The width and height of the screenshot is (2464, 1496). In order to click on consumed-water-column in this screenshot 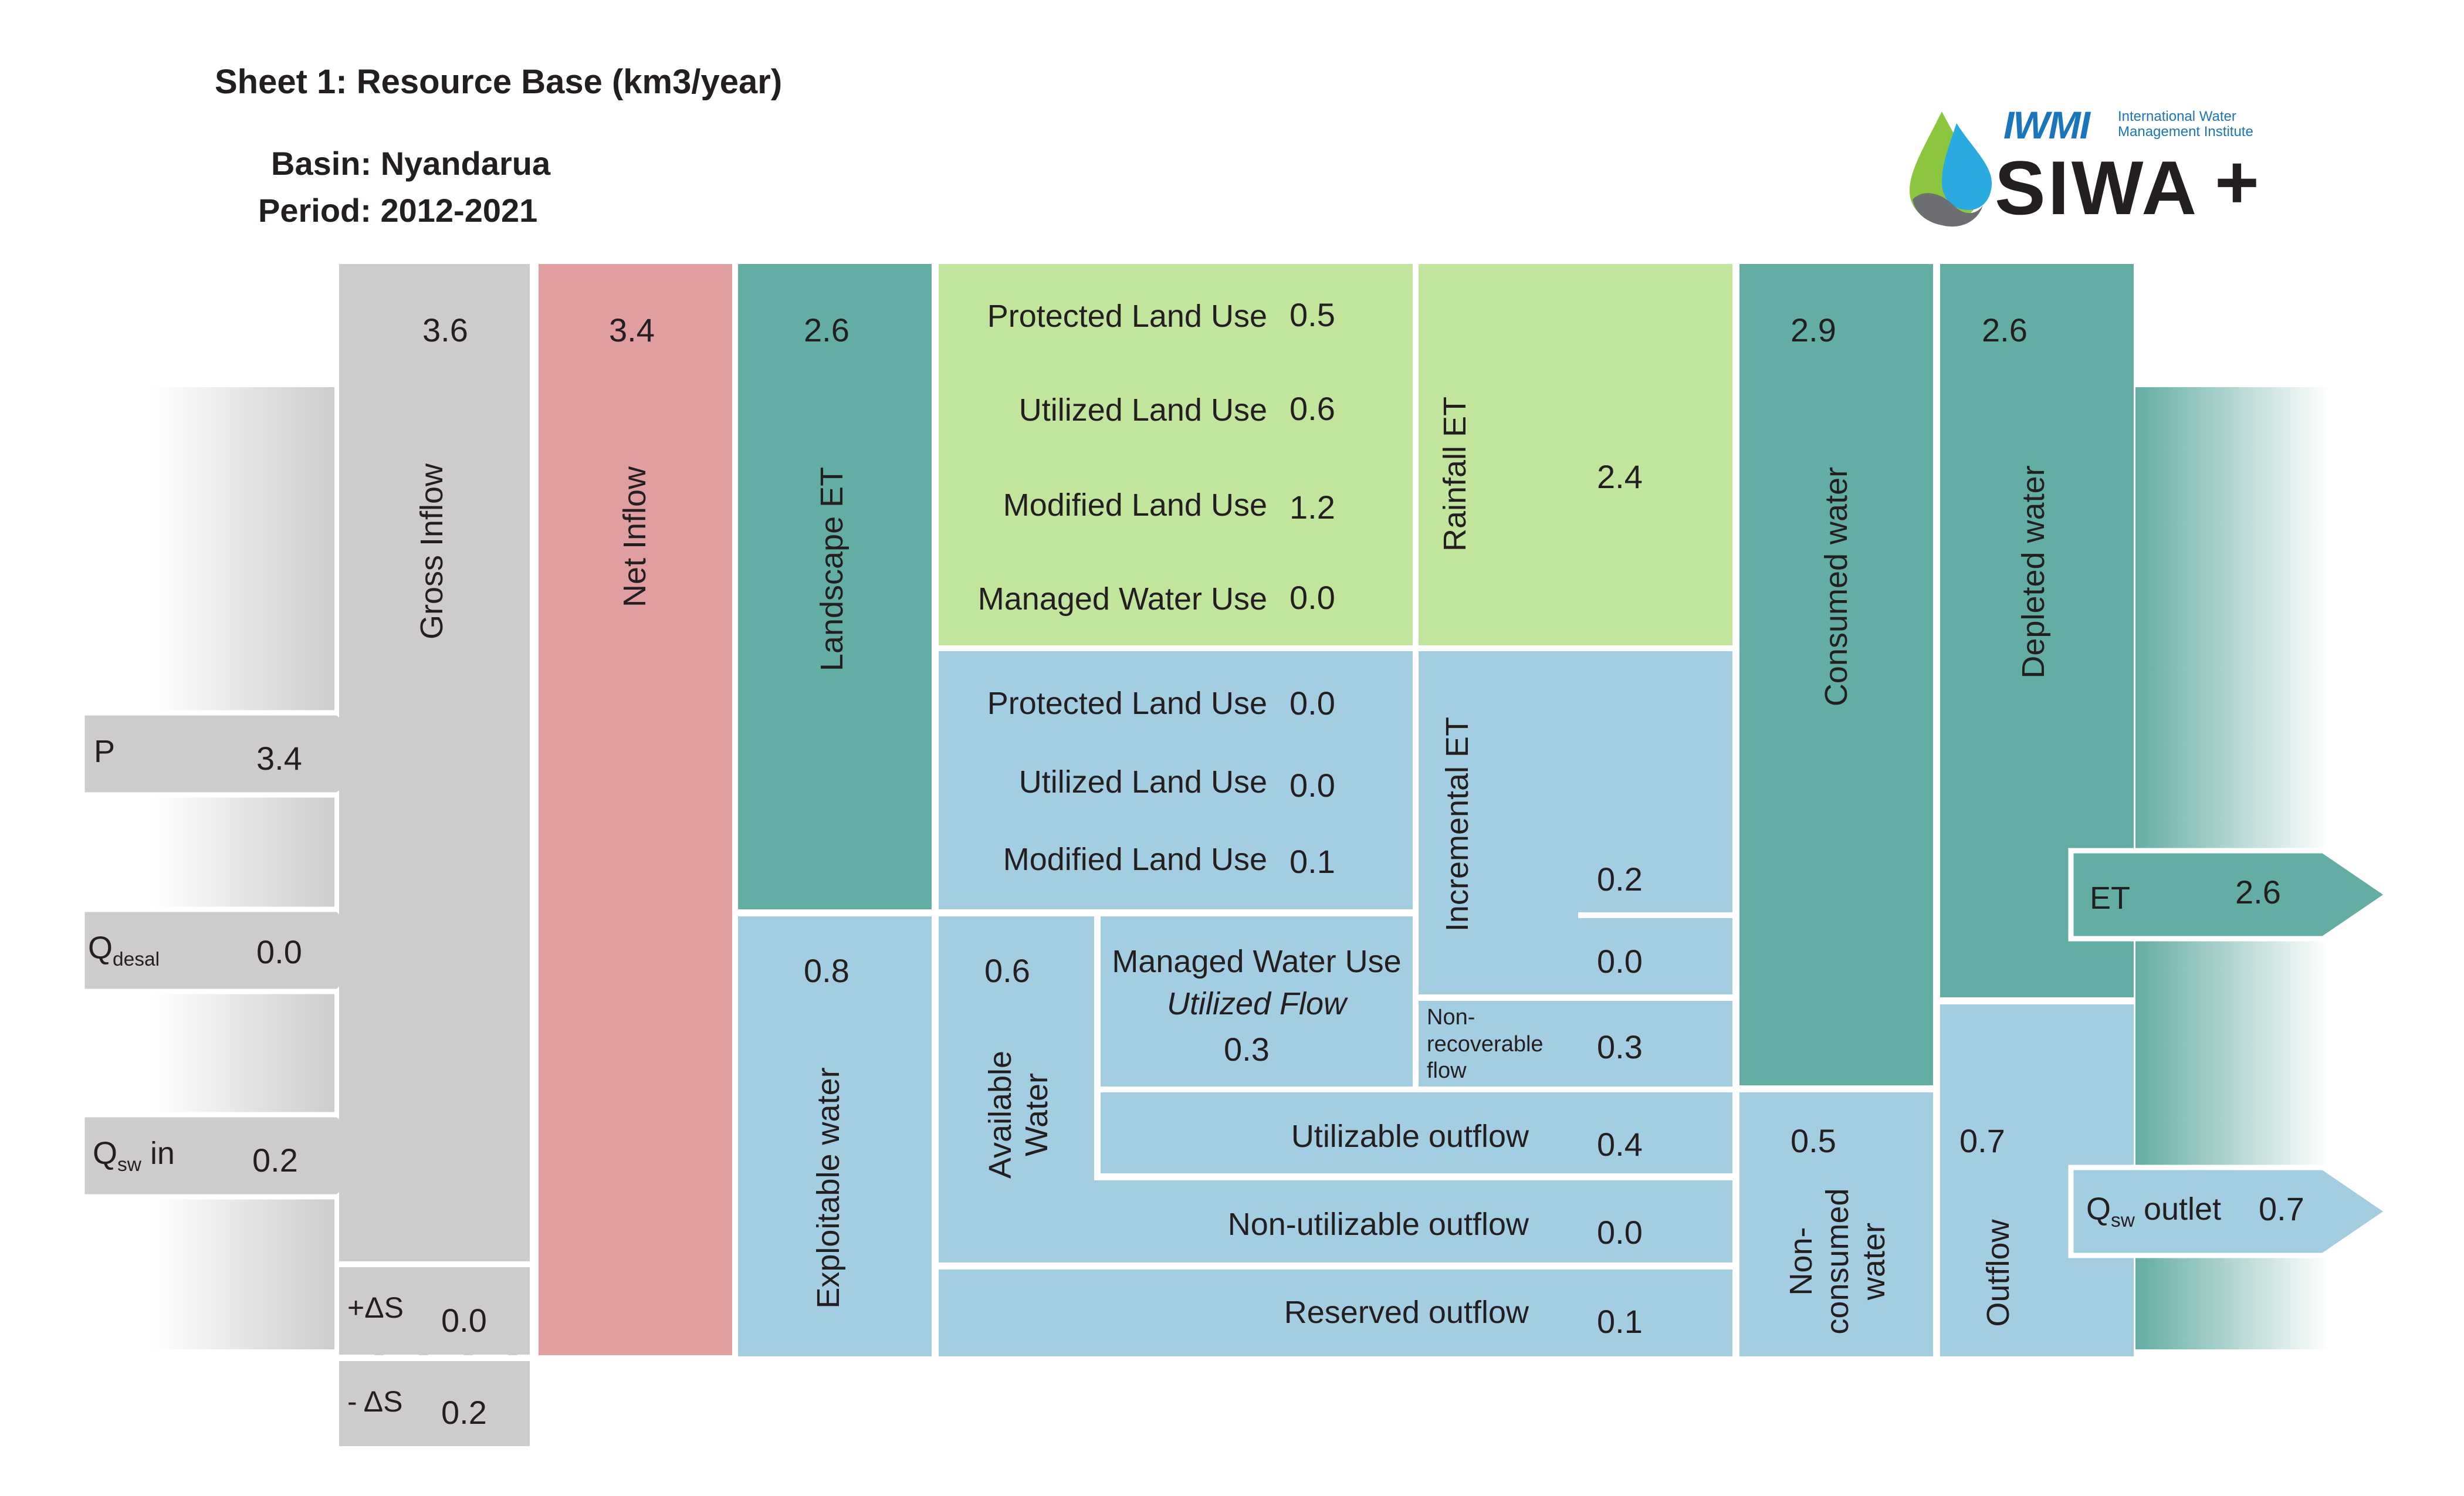, I will do `click(1836, 674)`.